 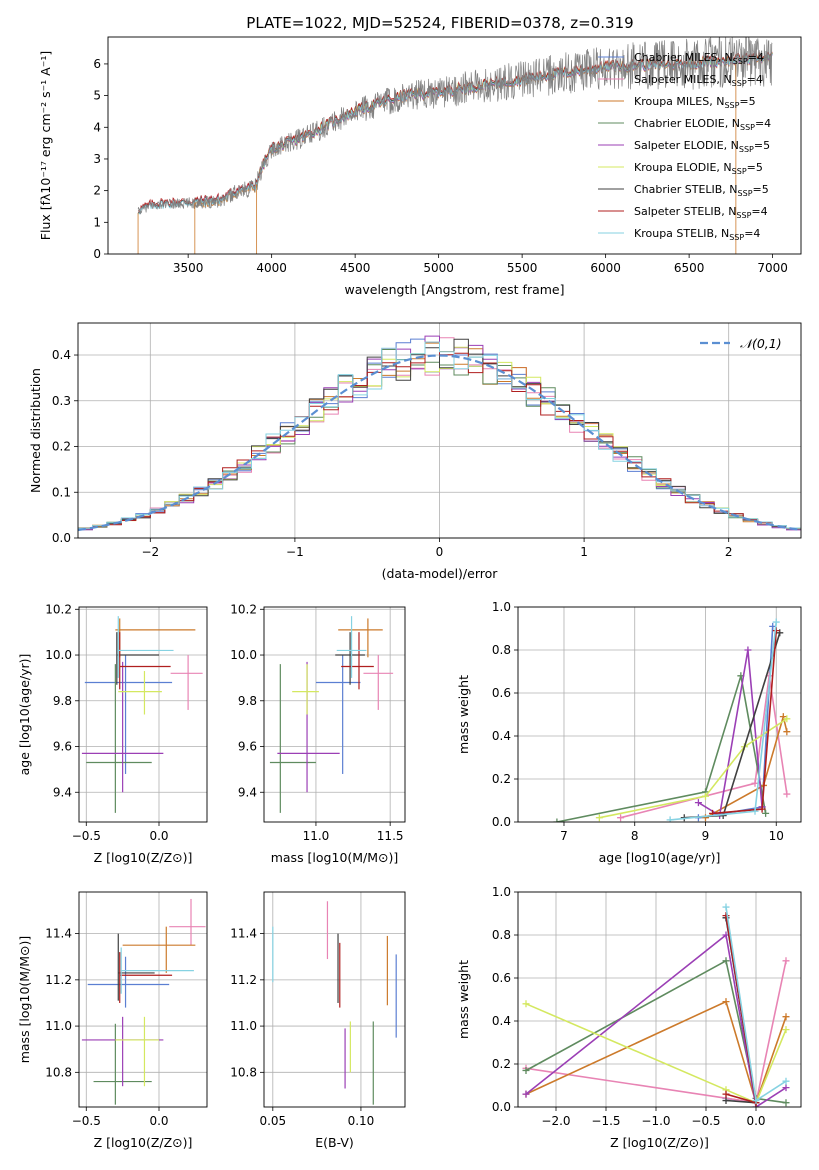 I want to click on y-tick-label: 10.0, so click(x=58, y=655).